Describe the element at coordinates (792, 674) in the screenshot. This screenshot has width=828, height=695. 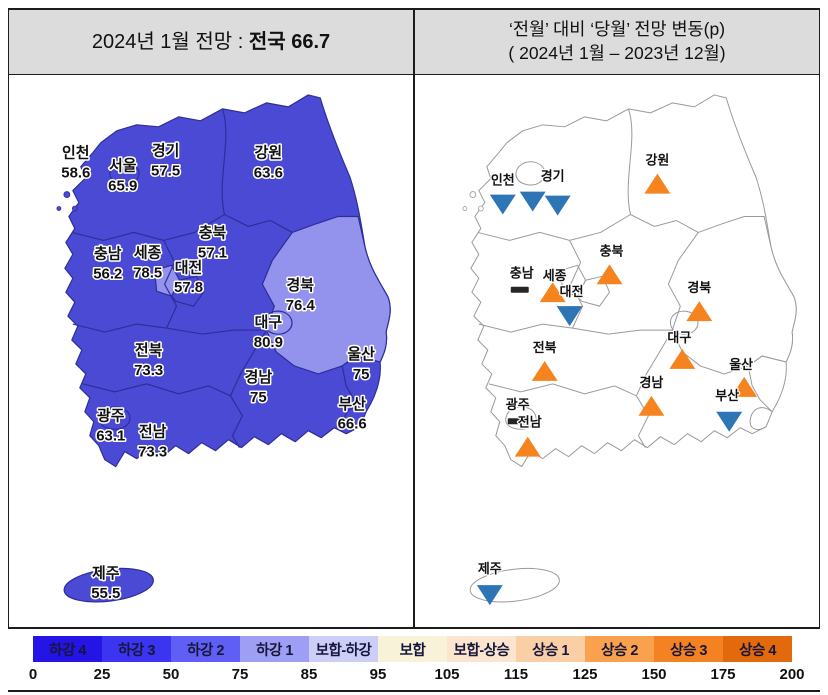
I see `legend-tick-label: 200` at that location.